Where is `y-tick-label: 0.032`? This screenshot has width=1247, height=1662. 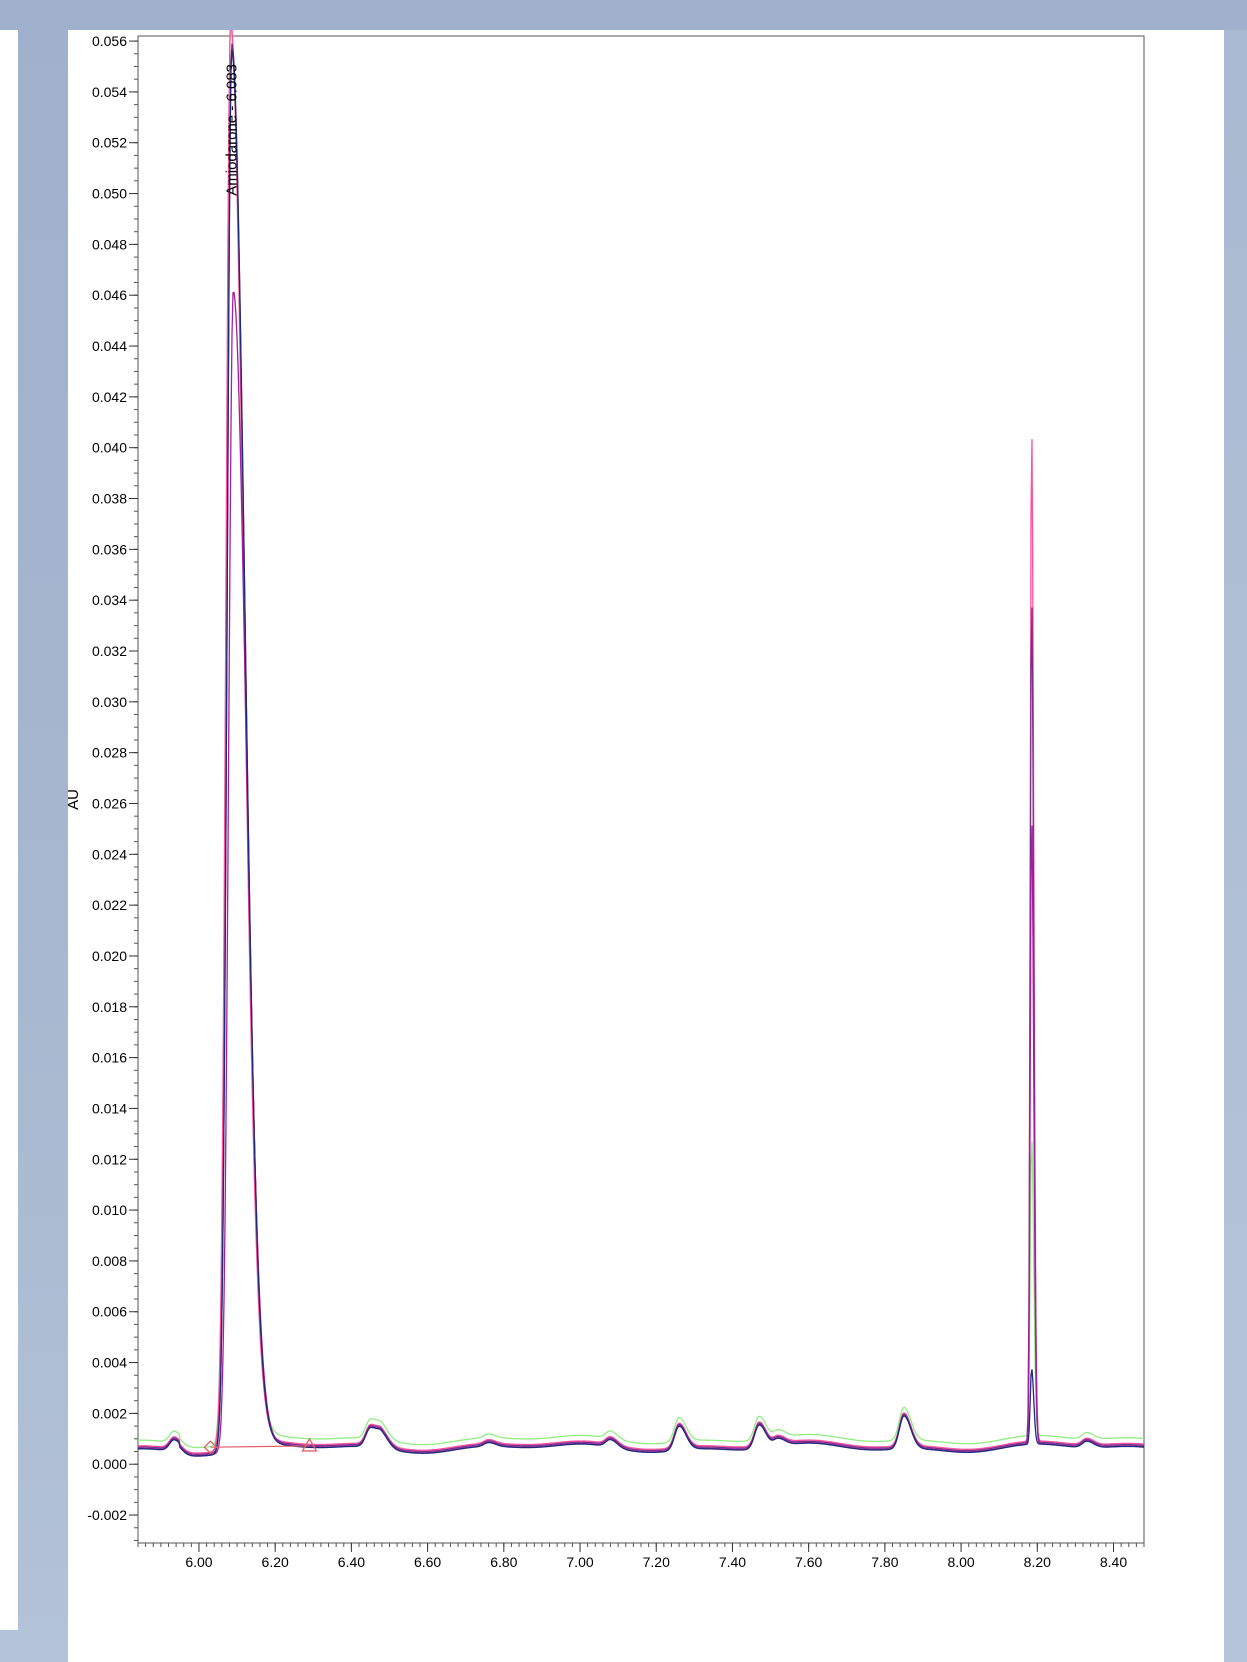
y-tick-label: 0.032 is located at coordinates (109, 651).